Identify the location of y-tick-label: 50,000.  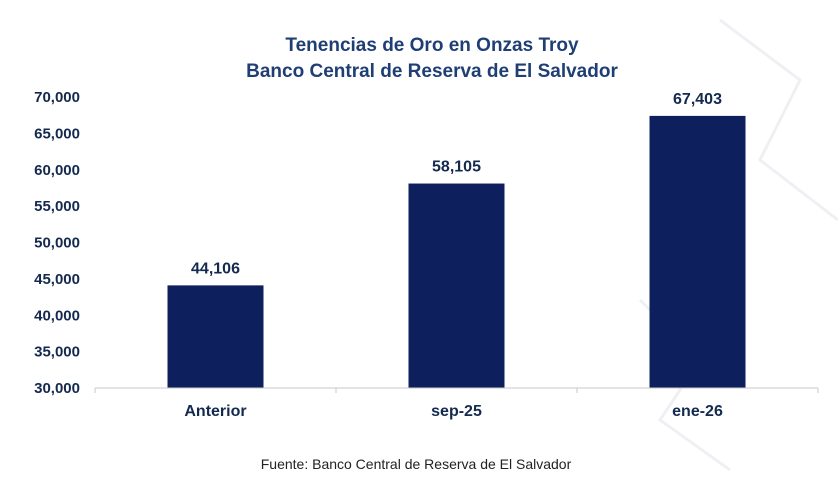
(57, 243).